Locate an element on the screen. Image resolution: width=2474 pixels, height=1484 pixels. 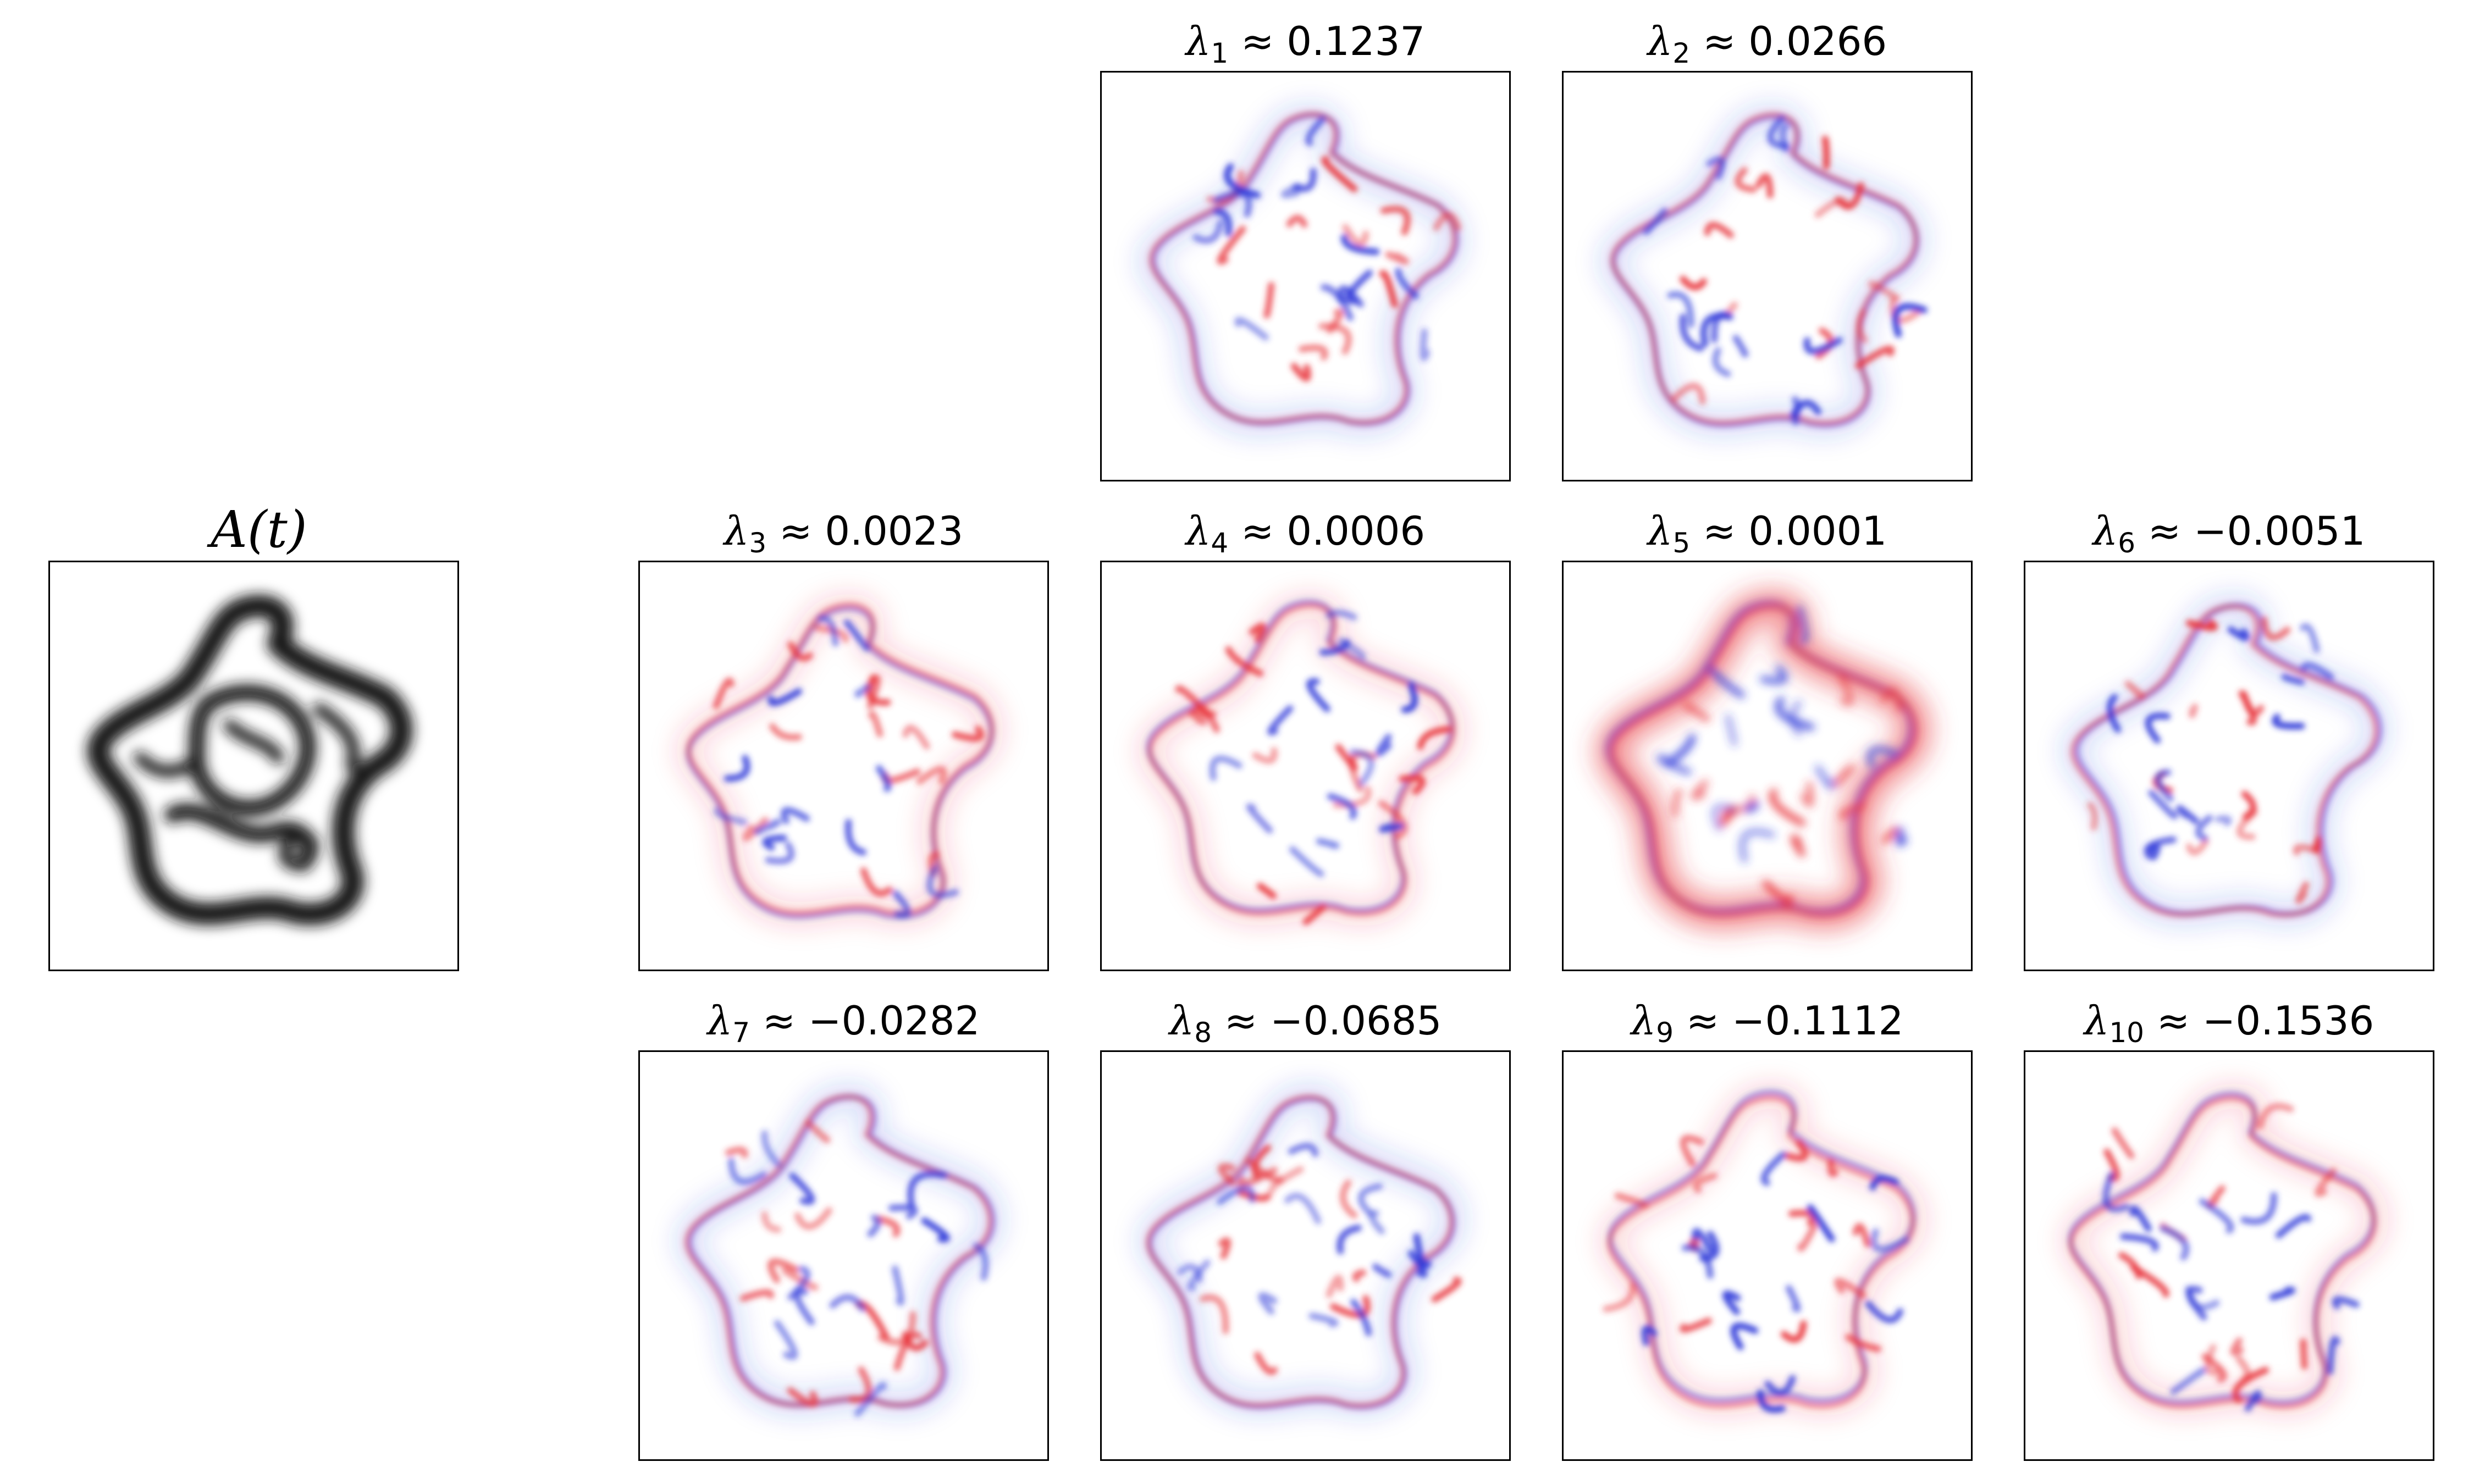
mode-eigenvalue: ≈ −0.0282 is located at coordinates (865, 1021).